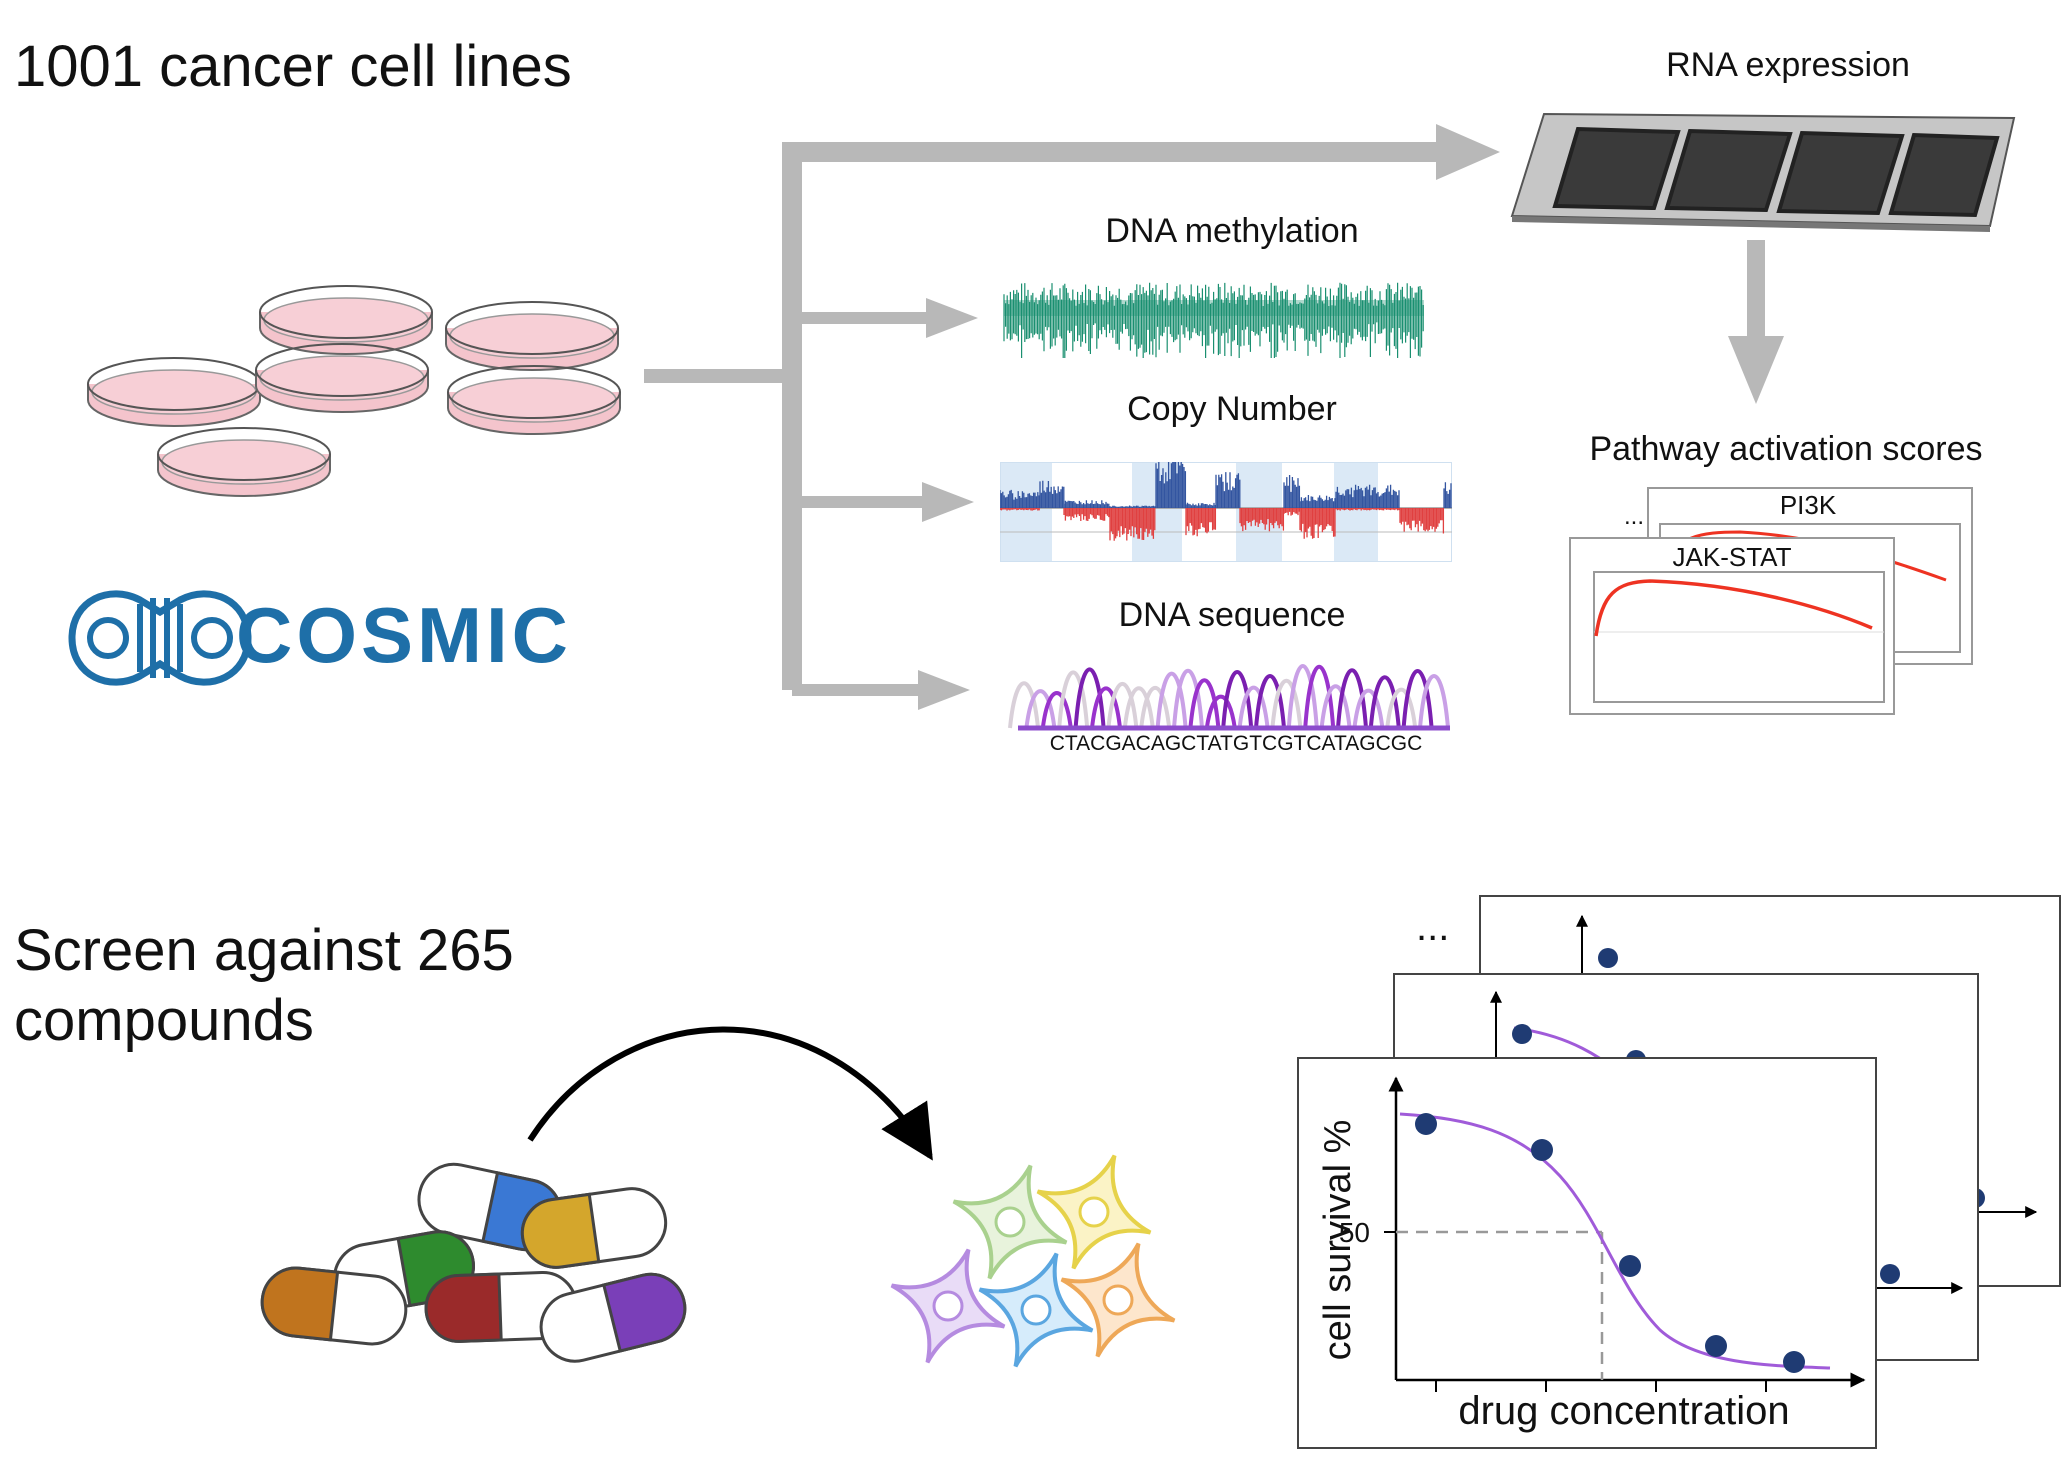  What do you see at coordinates (1354, 1232) in the screenshot?
I see `curve-y-tick-50: 50` at bounding box center [1354, 1232].